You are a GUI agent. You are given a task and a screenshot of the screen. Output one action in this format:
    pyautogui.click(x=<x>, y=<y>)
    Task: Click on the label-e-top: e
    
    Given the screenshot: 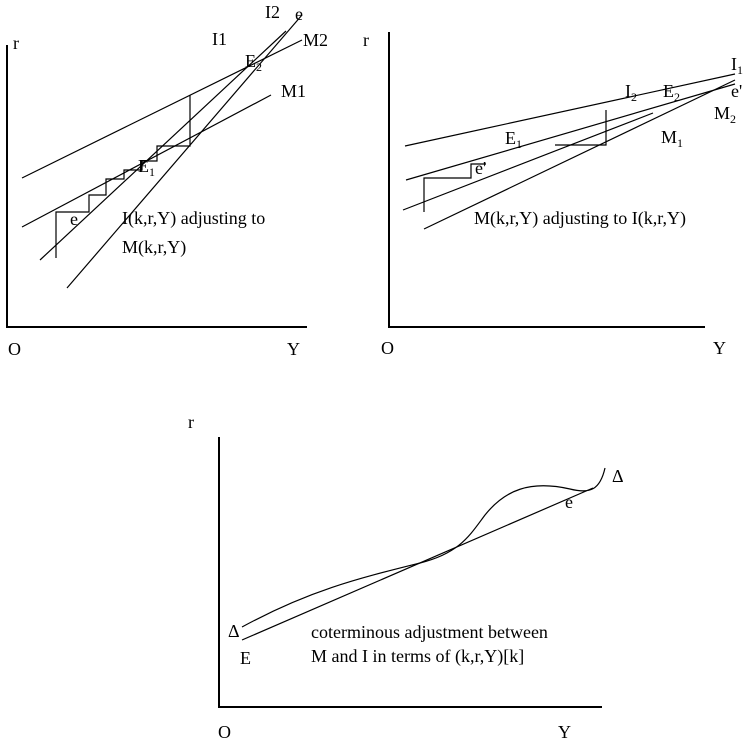 What is the action you would take?
    pyautogui.click(x=299, y=14)
    